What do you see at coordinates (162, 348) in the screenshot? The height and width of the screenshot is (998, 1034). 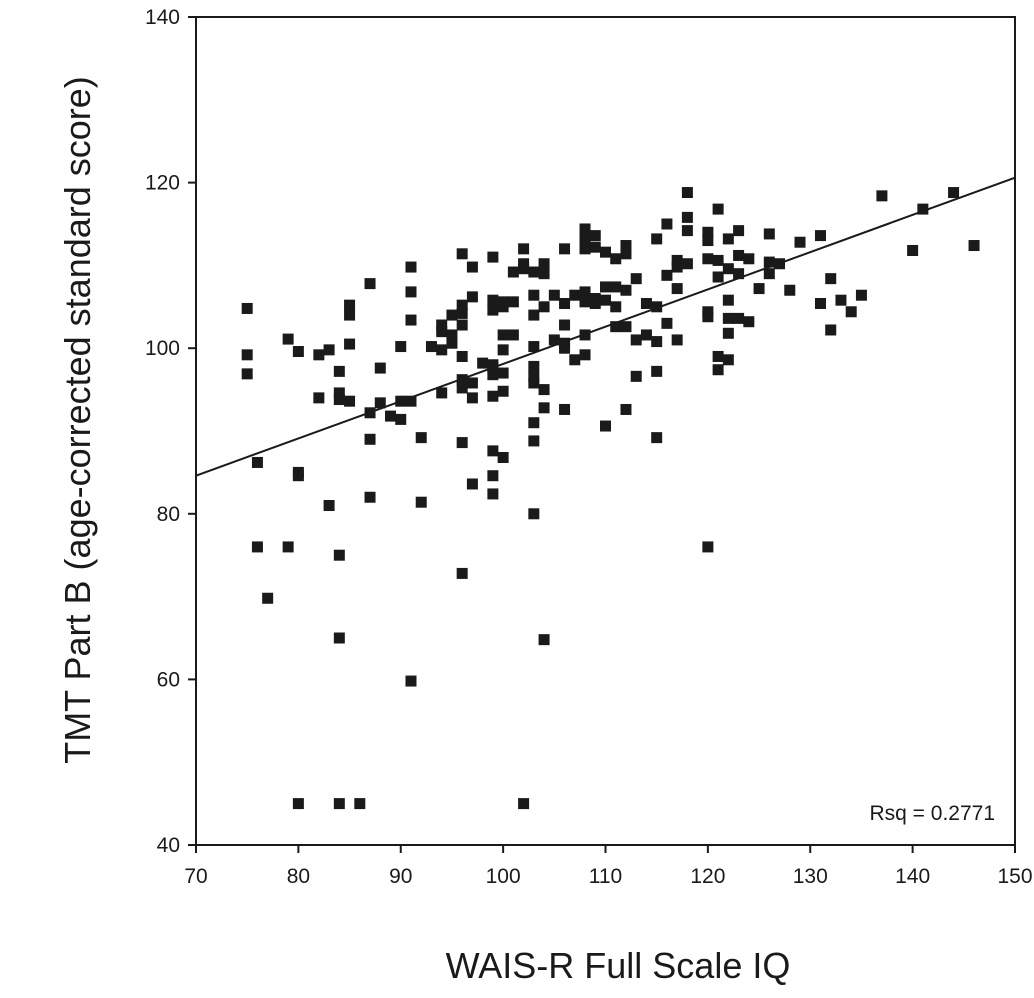 I see `y-tick-label: 100` at bounding box center [162, 348].